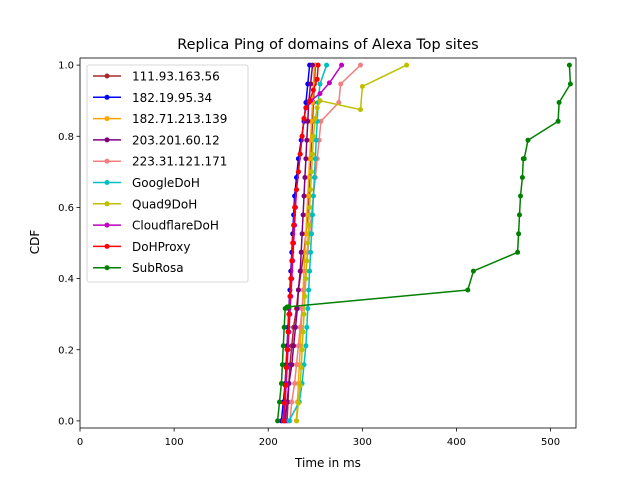 This screenshot has width=640, height=480. What do you see at coordinates (66, 66) in the screenshot?
I see `y-tick-label: 1.0` at bounding box center [66, 66].